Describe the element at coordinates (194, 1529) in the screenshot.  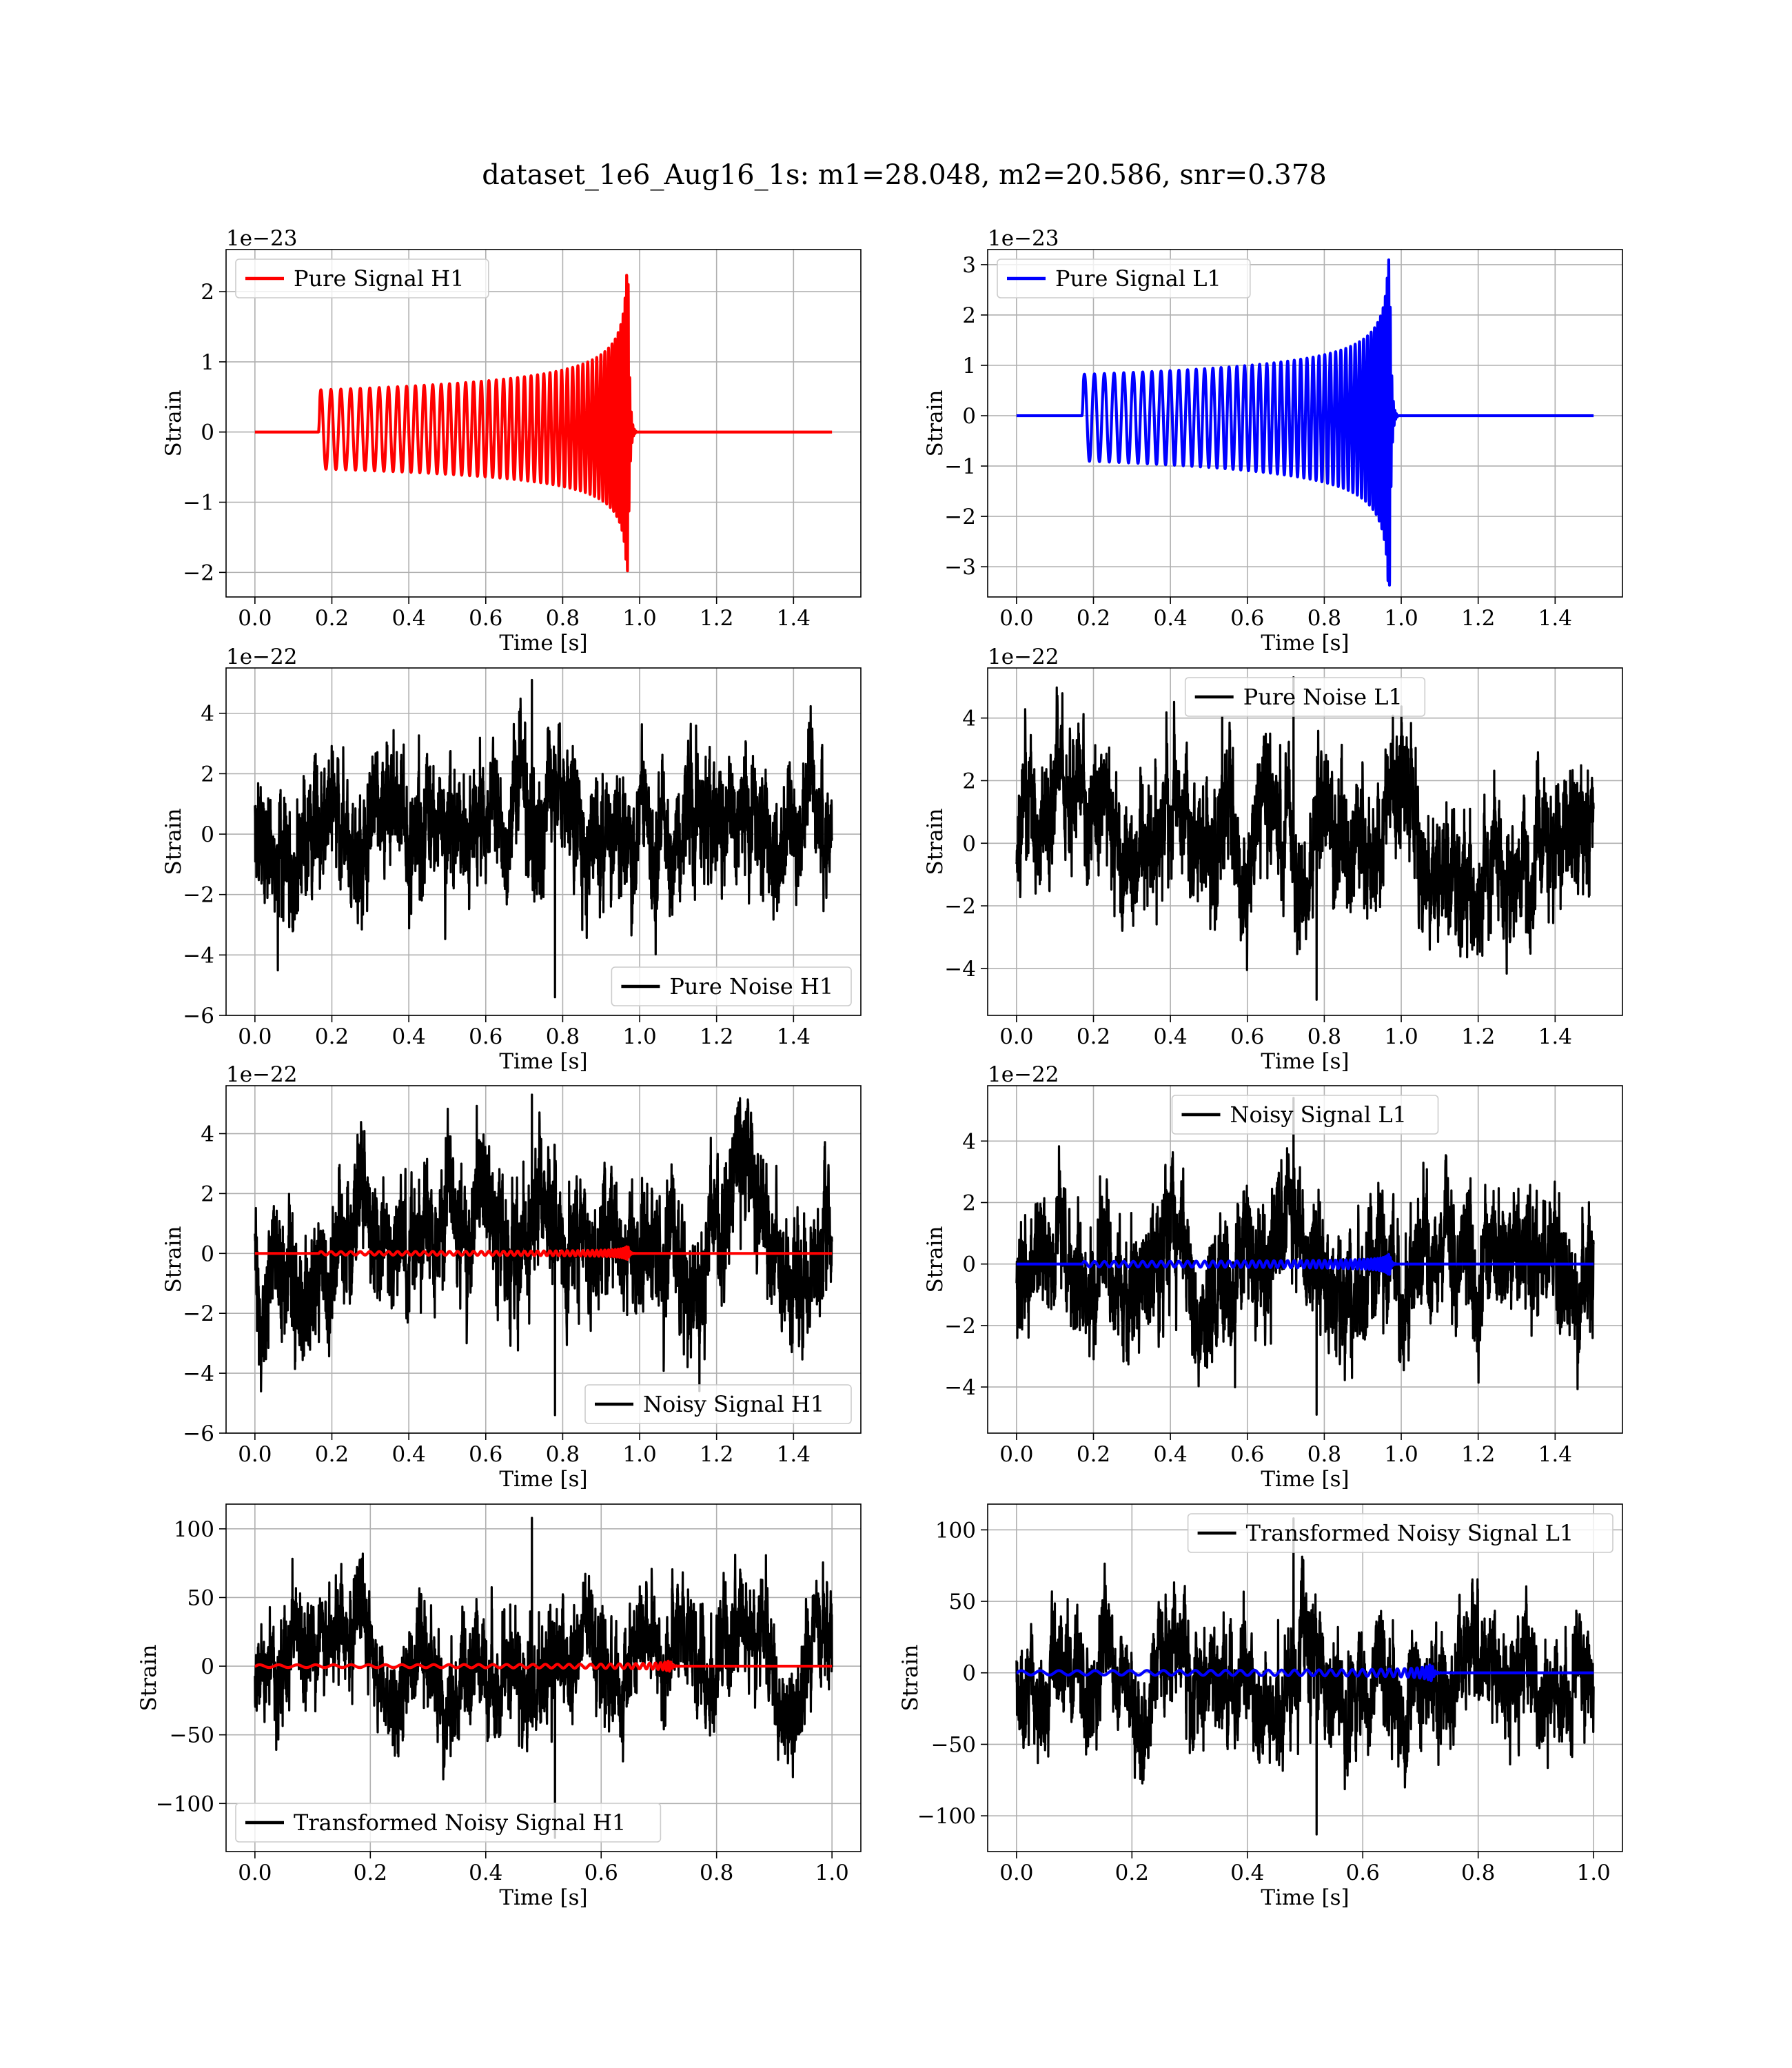
I see `y-tick-label: 100` at that location.